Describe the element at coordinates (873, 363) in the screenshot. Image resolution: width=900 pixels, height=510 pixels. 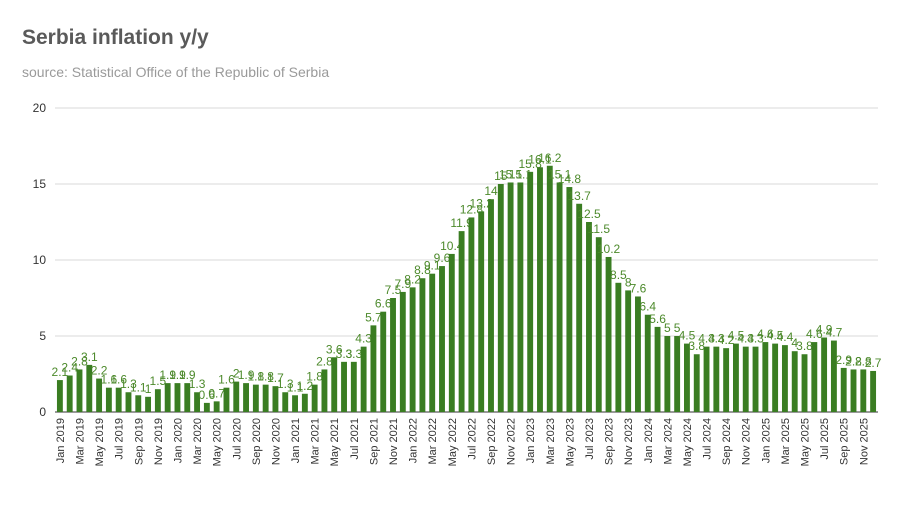
I see `data-label: 2.7` at that location.